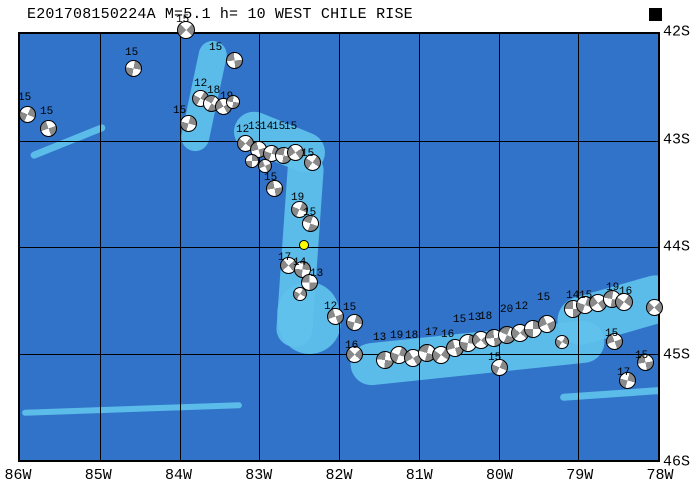 Image resolution: width=695 pixels, height=495 pixels. I want to click on y-tick-label: 43S, so click(677, 139).